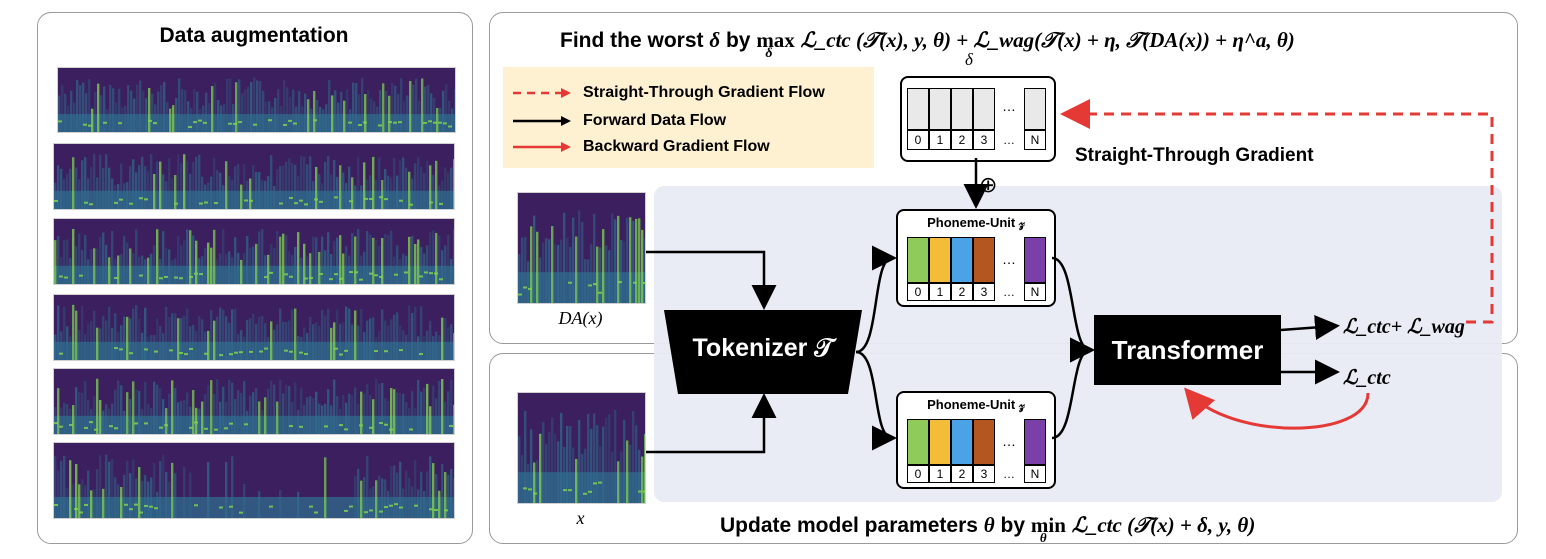  Describe the element at coordinates (876, 299) in the screenshot. I see `arrow-tokenizer-to-phoneme-top` at that location.